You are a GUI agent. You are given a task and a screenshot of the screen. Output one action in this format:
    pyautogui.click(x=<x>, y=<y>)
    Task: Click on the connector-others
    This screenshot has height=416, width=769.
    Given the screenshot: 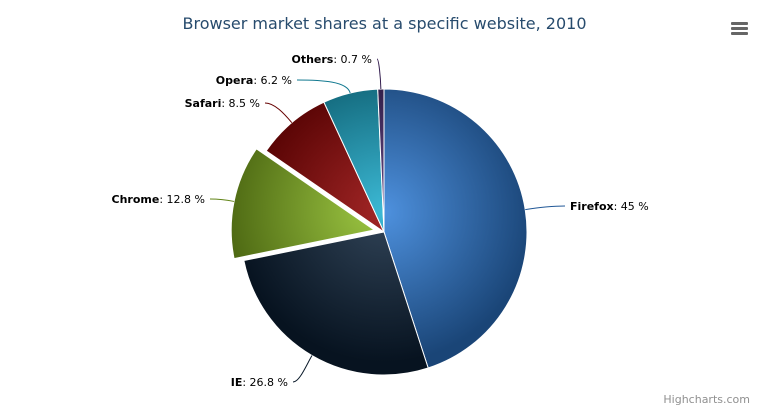 What is the action you would take?
    pyautogui.click(x=379, y=74)
    